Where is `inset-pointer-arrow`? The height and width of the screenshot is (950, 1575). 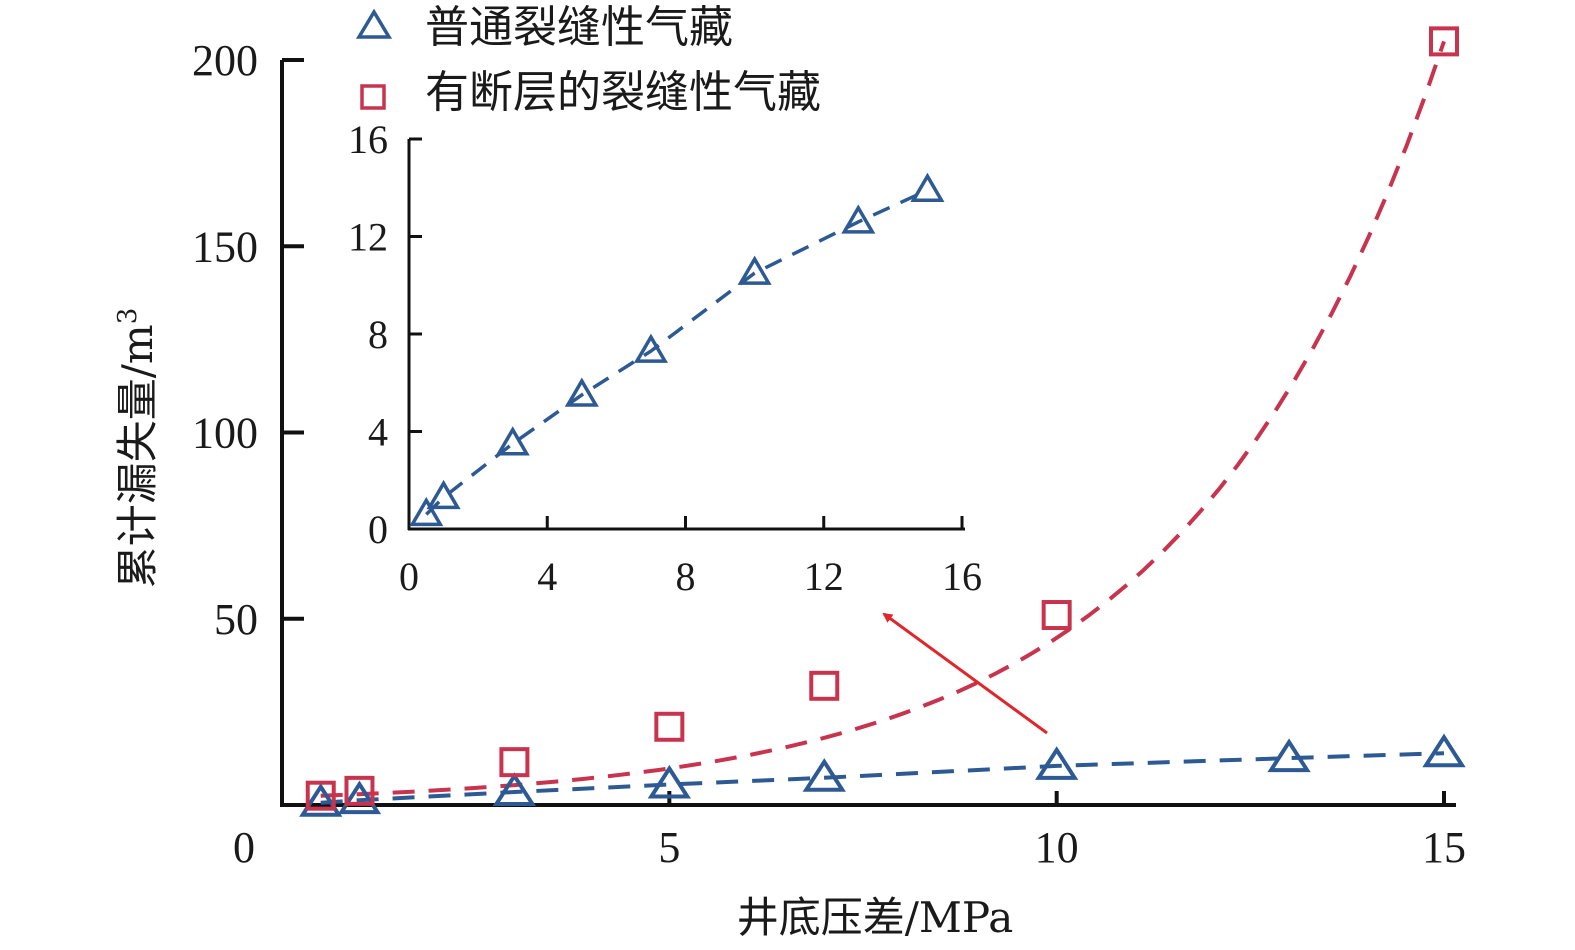
inset-pointer-arrow is located at coordinates (965, 673).